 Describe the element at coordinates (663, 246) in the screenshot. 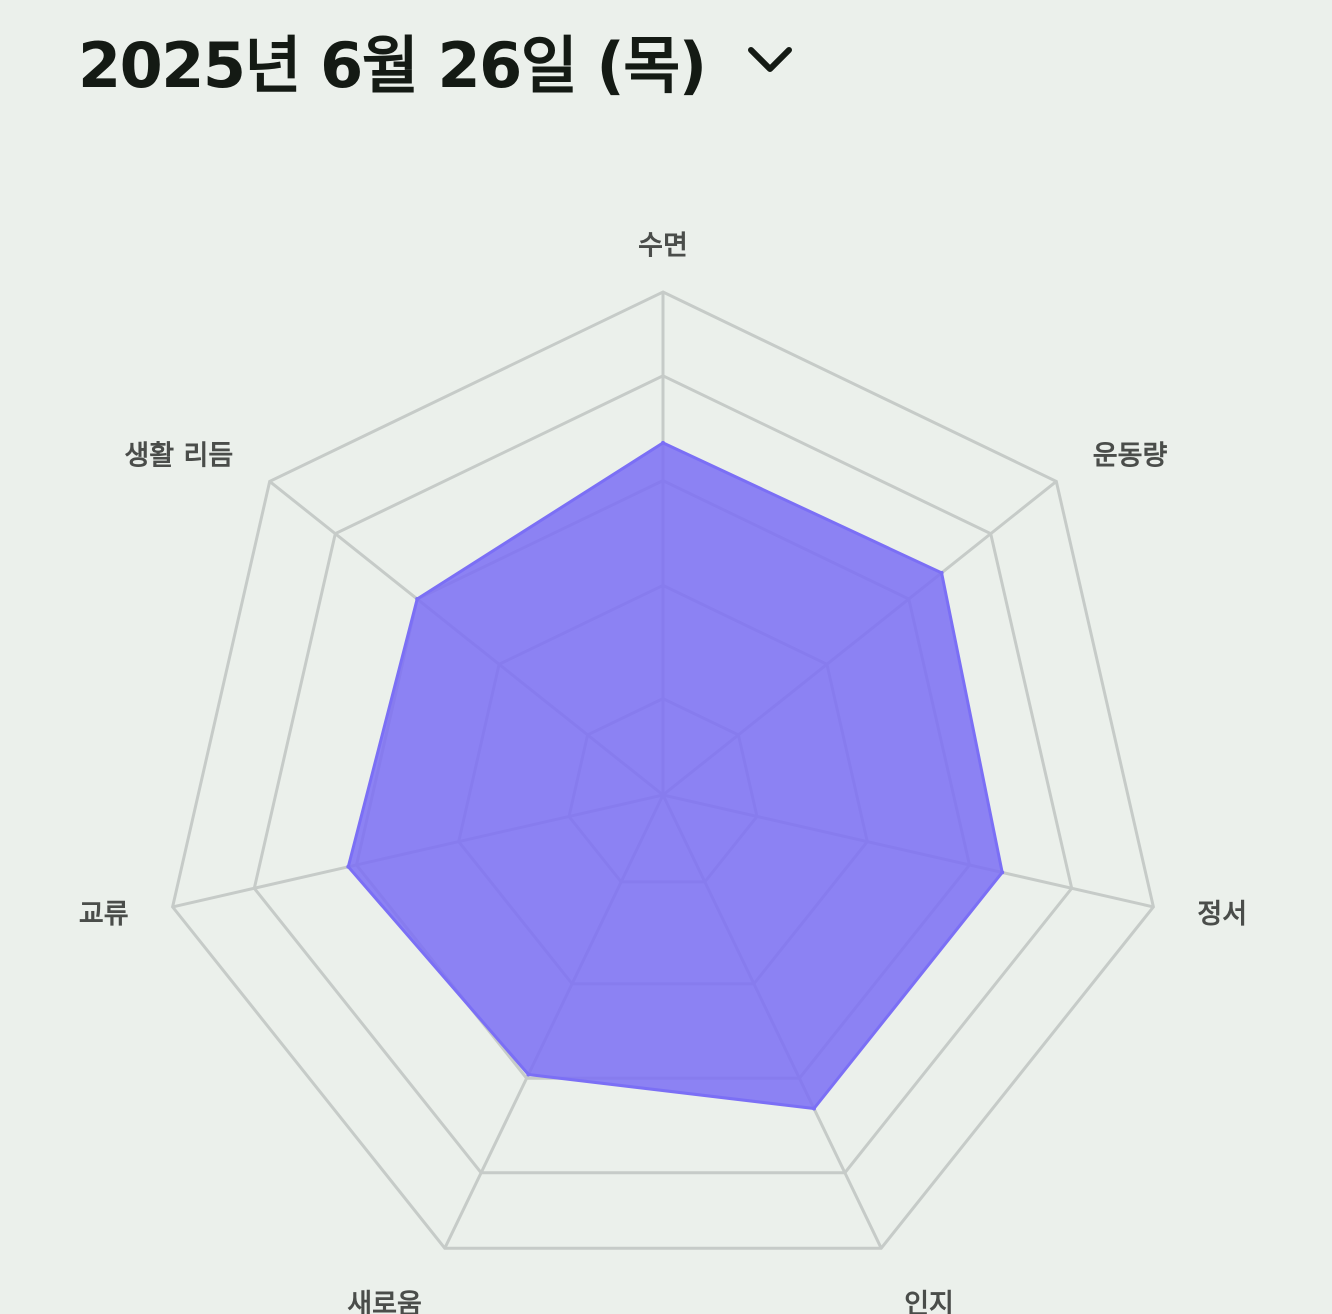

I see `axis-label-1: 수면` at that location.